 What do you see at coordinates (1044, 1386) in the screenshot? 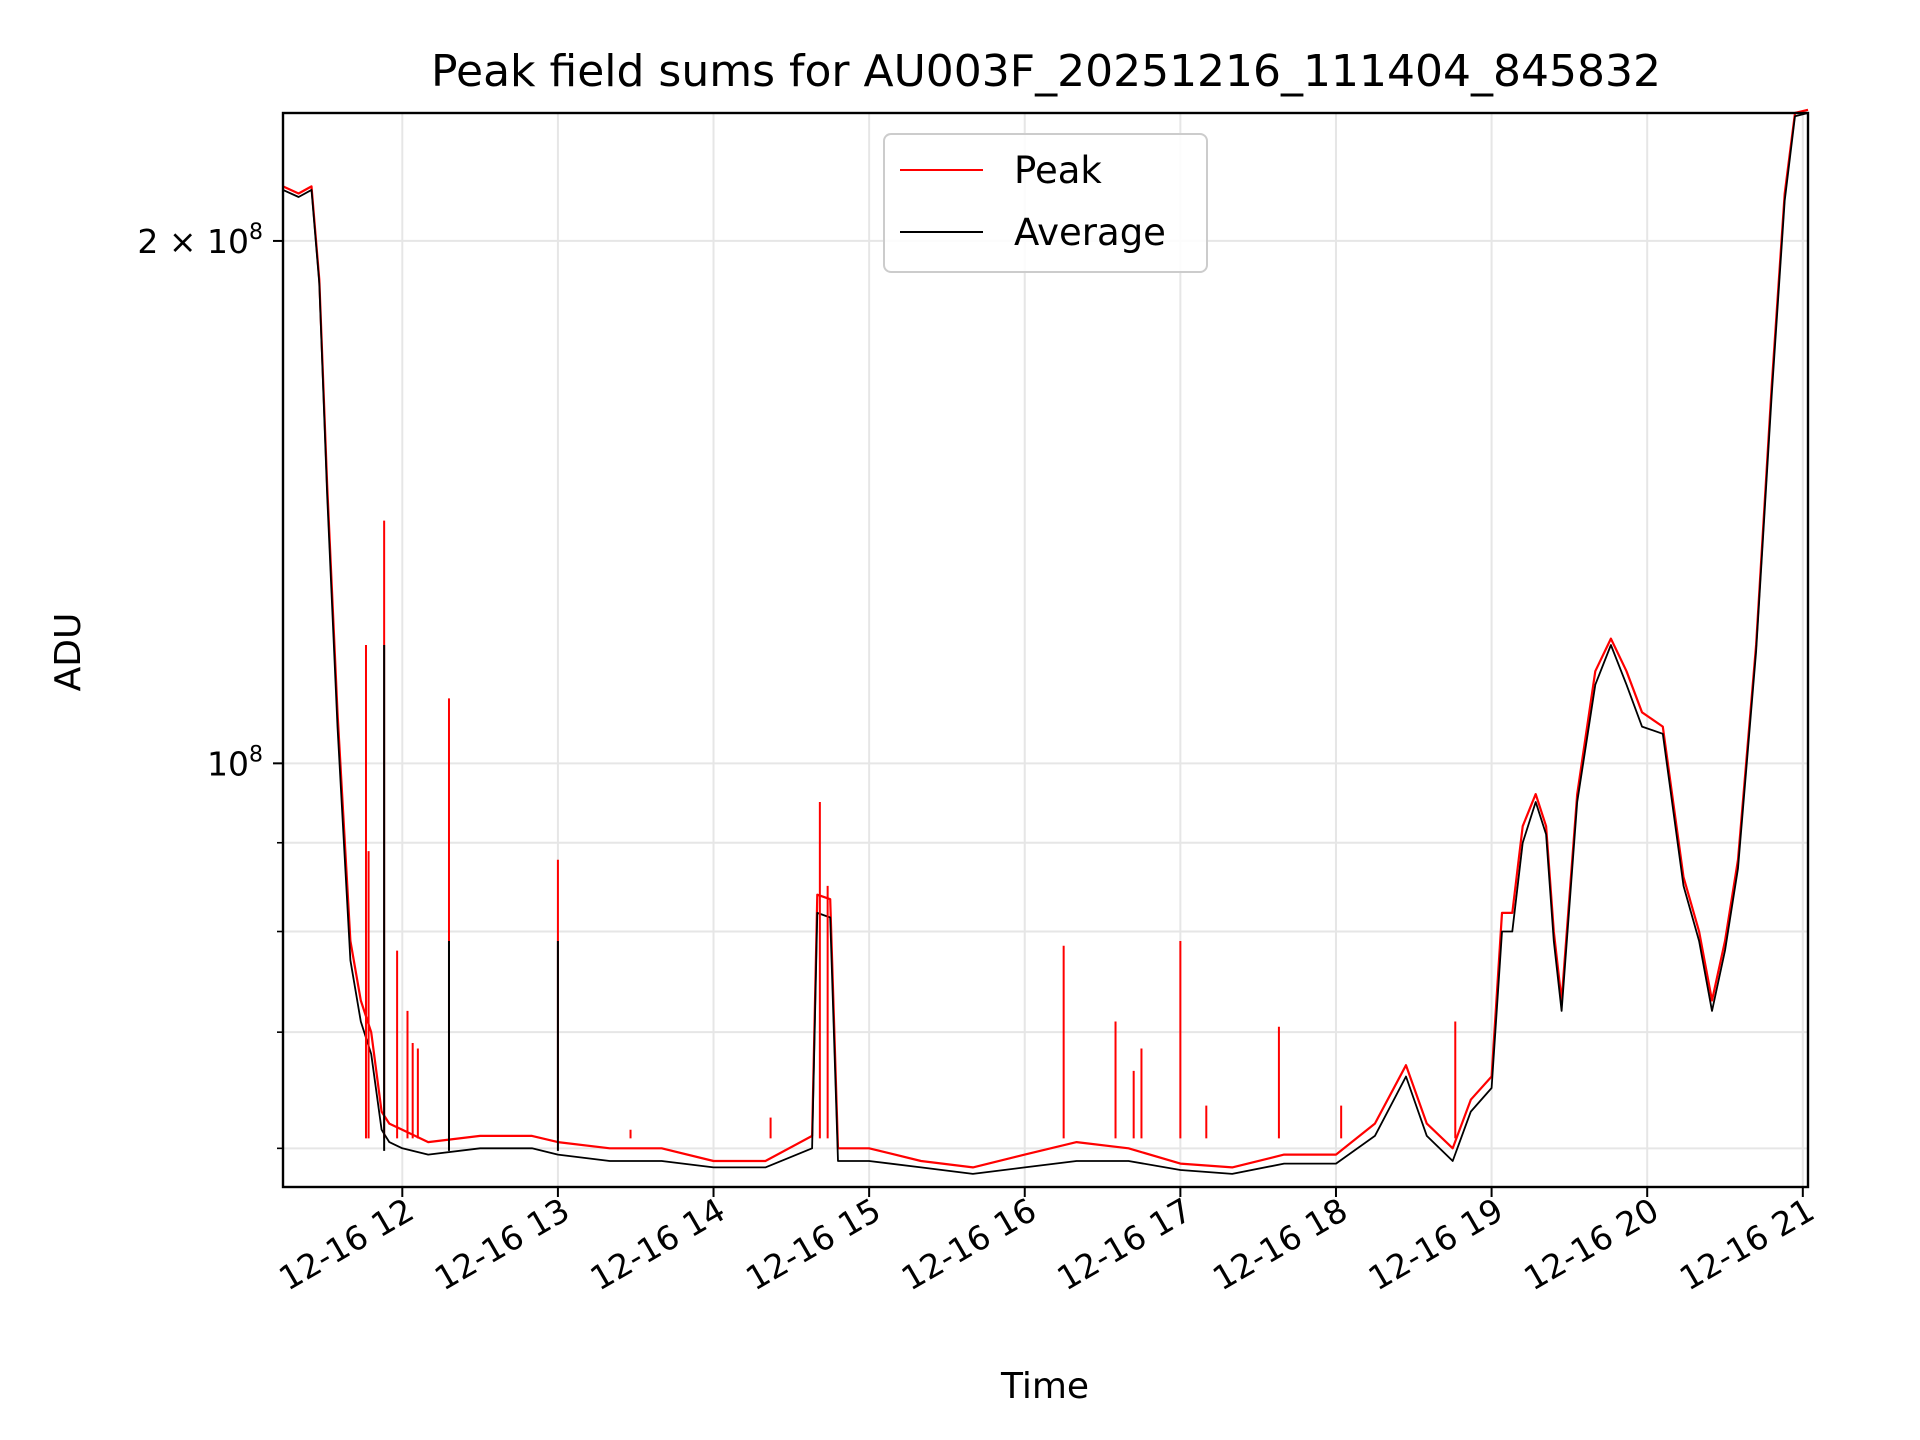
I see `x-axis-label: Time` at bounding box center [1044, 1386].